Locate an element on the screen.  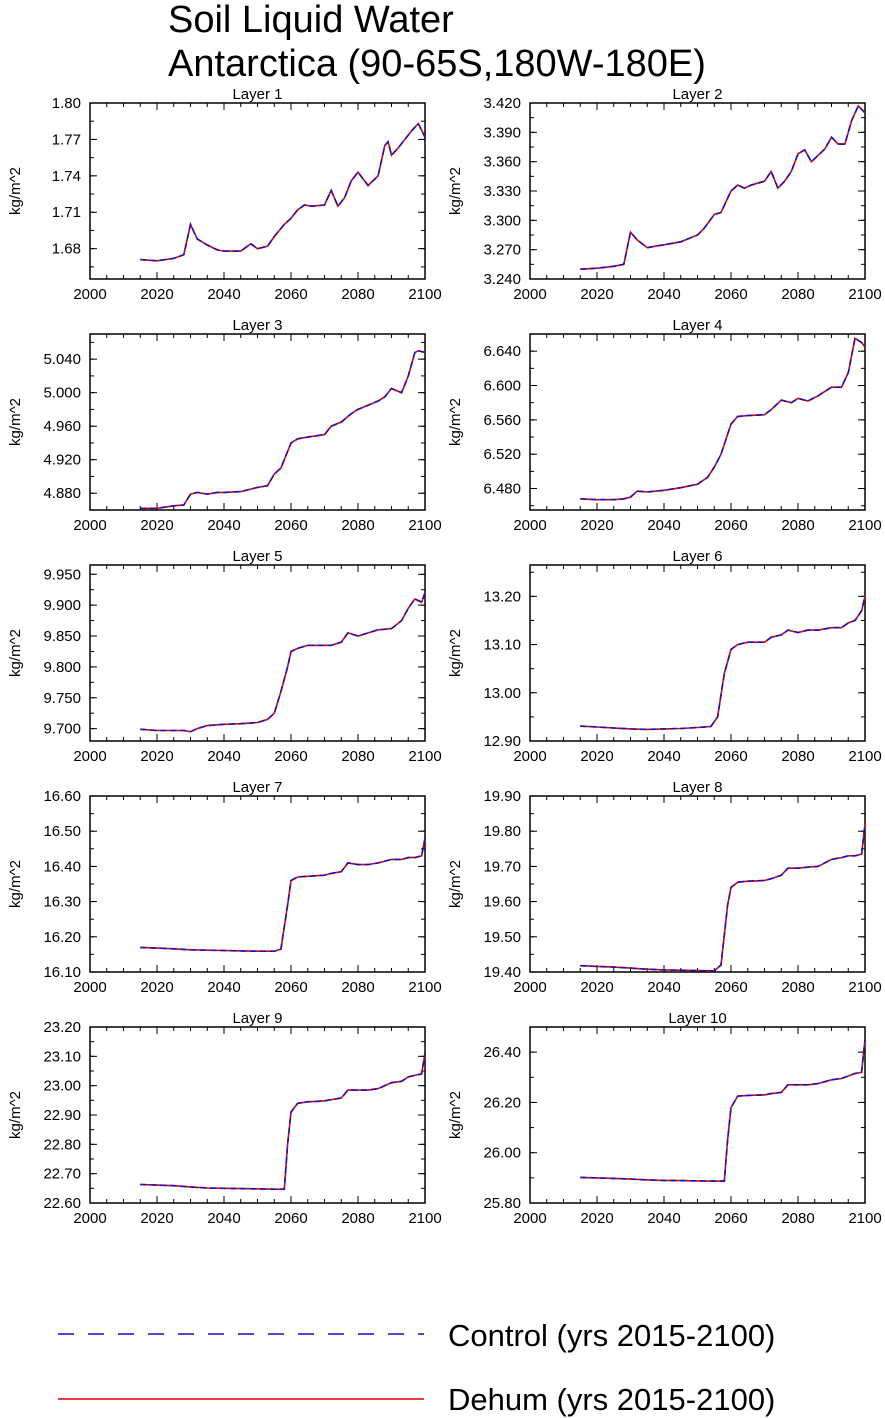
panel-title-layer-7: Layer 7 is located at coordinates (257, 787).